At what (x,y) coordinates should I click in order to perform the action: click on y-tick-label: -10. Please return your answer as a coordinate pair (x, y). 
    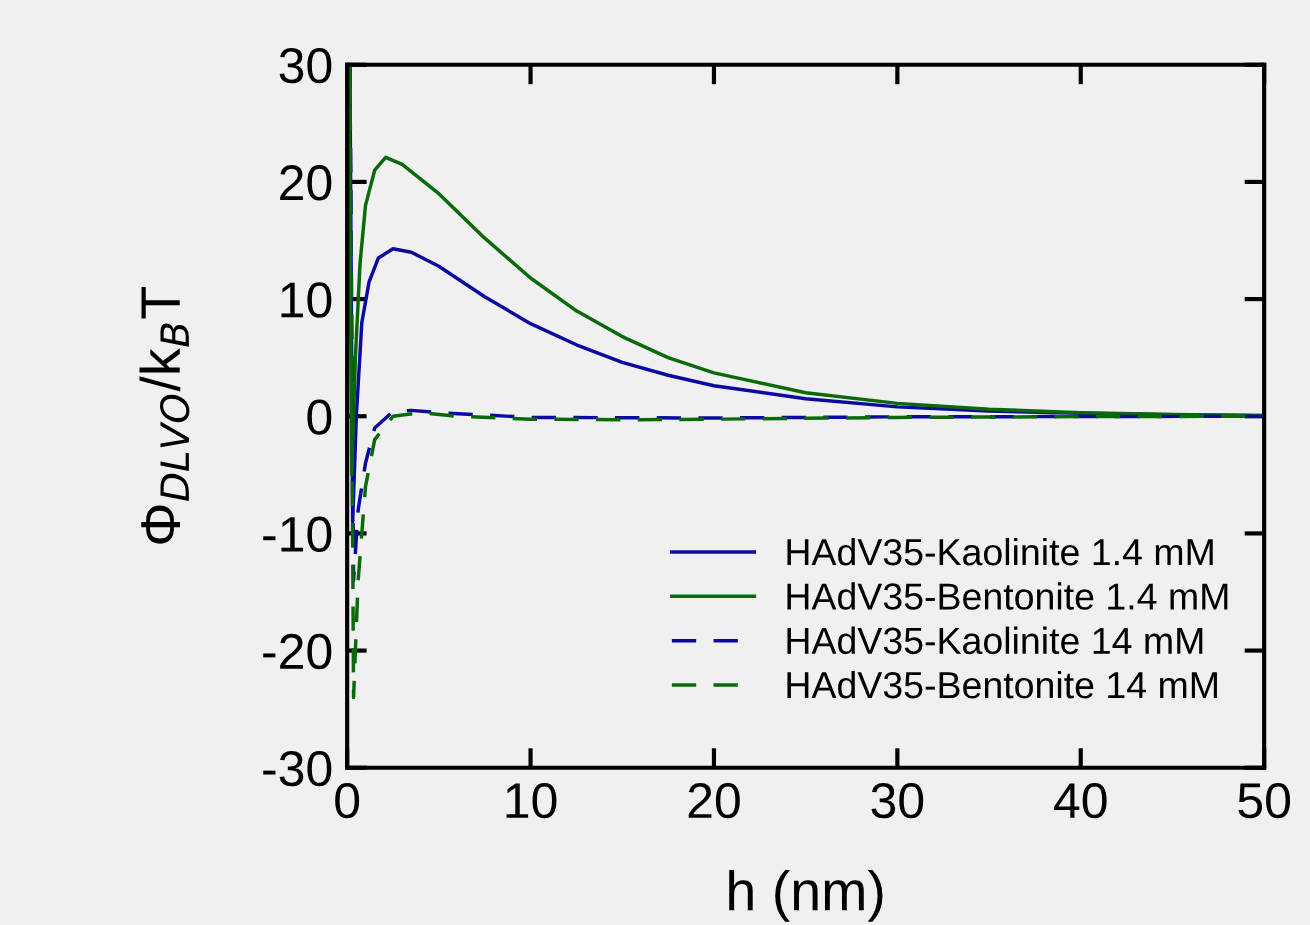
    Looking at the image, I should click on (297, 534).